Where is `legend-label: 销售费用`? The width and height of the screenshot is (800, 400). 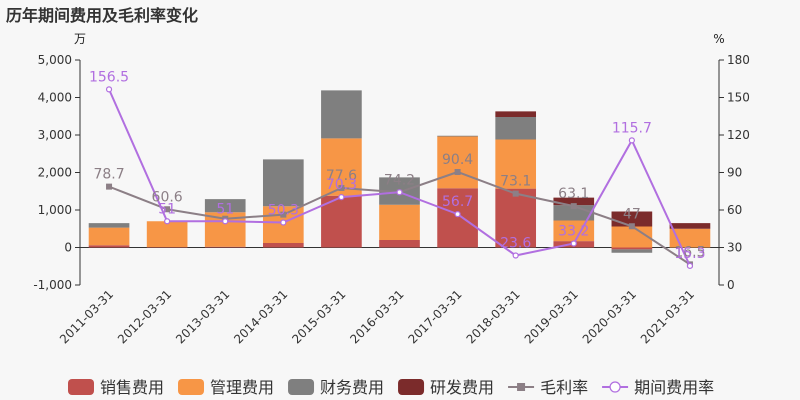
legend-label: 销售费用 is located at coordinates (132, 387).